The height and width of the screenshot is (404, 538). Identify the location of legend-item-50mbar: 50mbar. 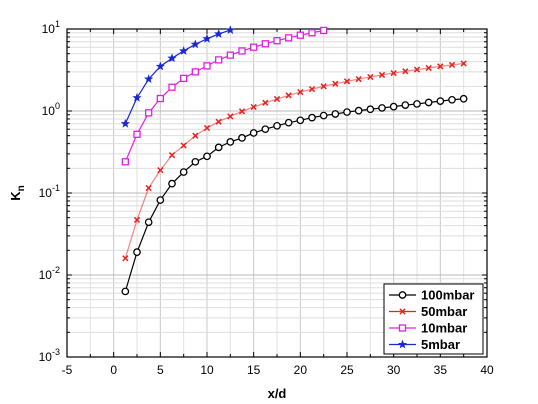
(428, 311).